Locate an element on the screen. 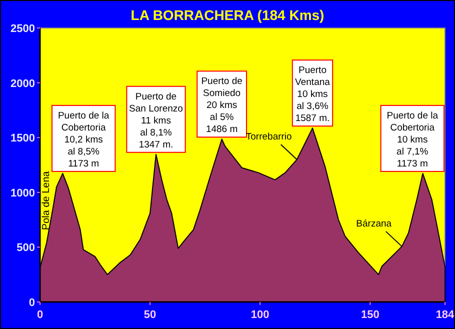  annotation: Puerto de Somiedo 20 kms al 5% 1486 m is located at coordinates (221, 106).